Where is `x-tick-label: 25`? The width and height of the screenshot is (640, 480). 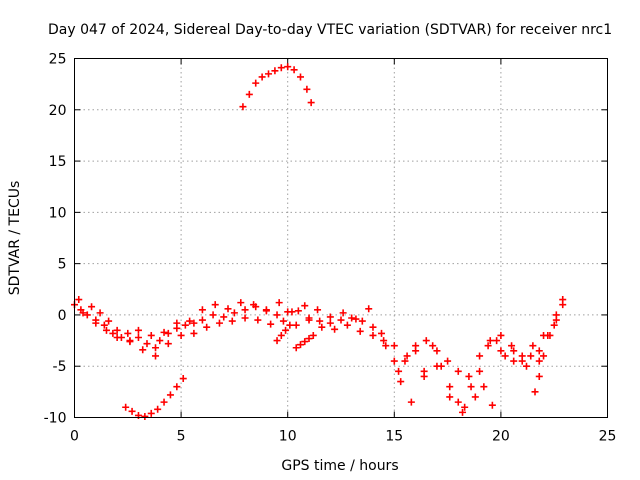
x-tick-label: 25 is located at coordinates (608, 437).